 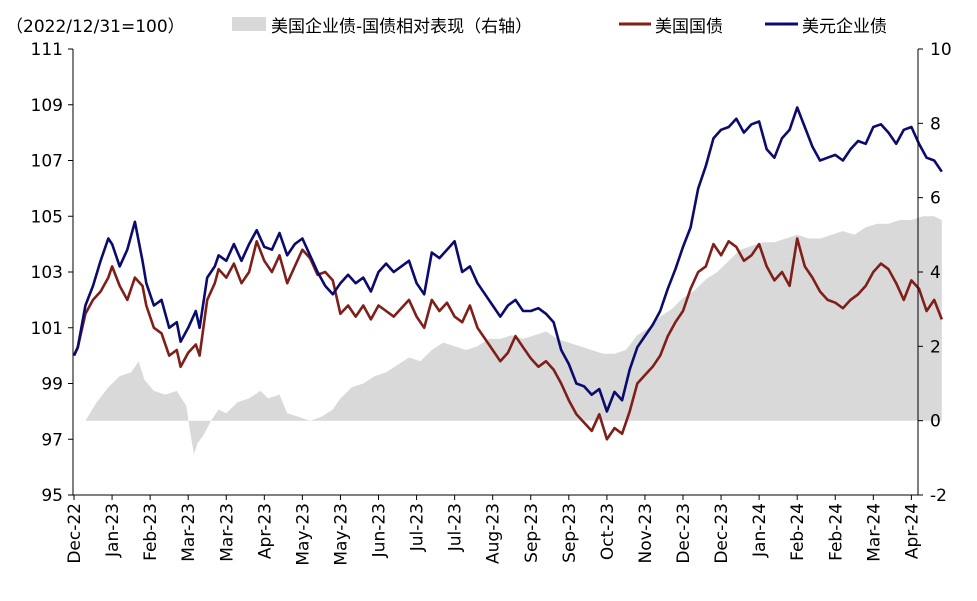 I want to click on right-y-tick-label: 8, so click(x=935, y=124).